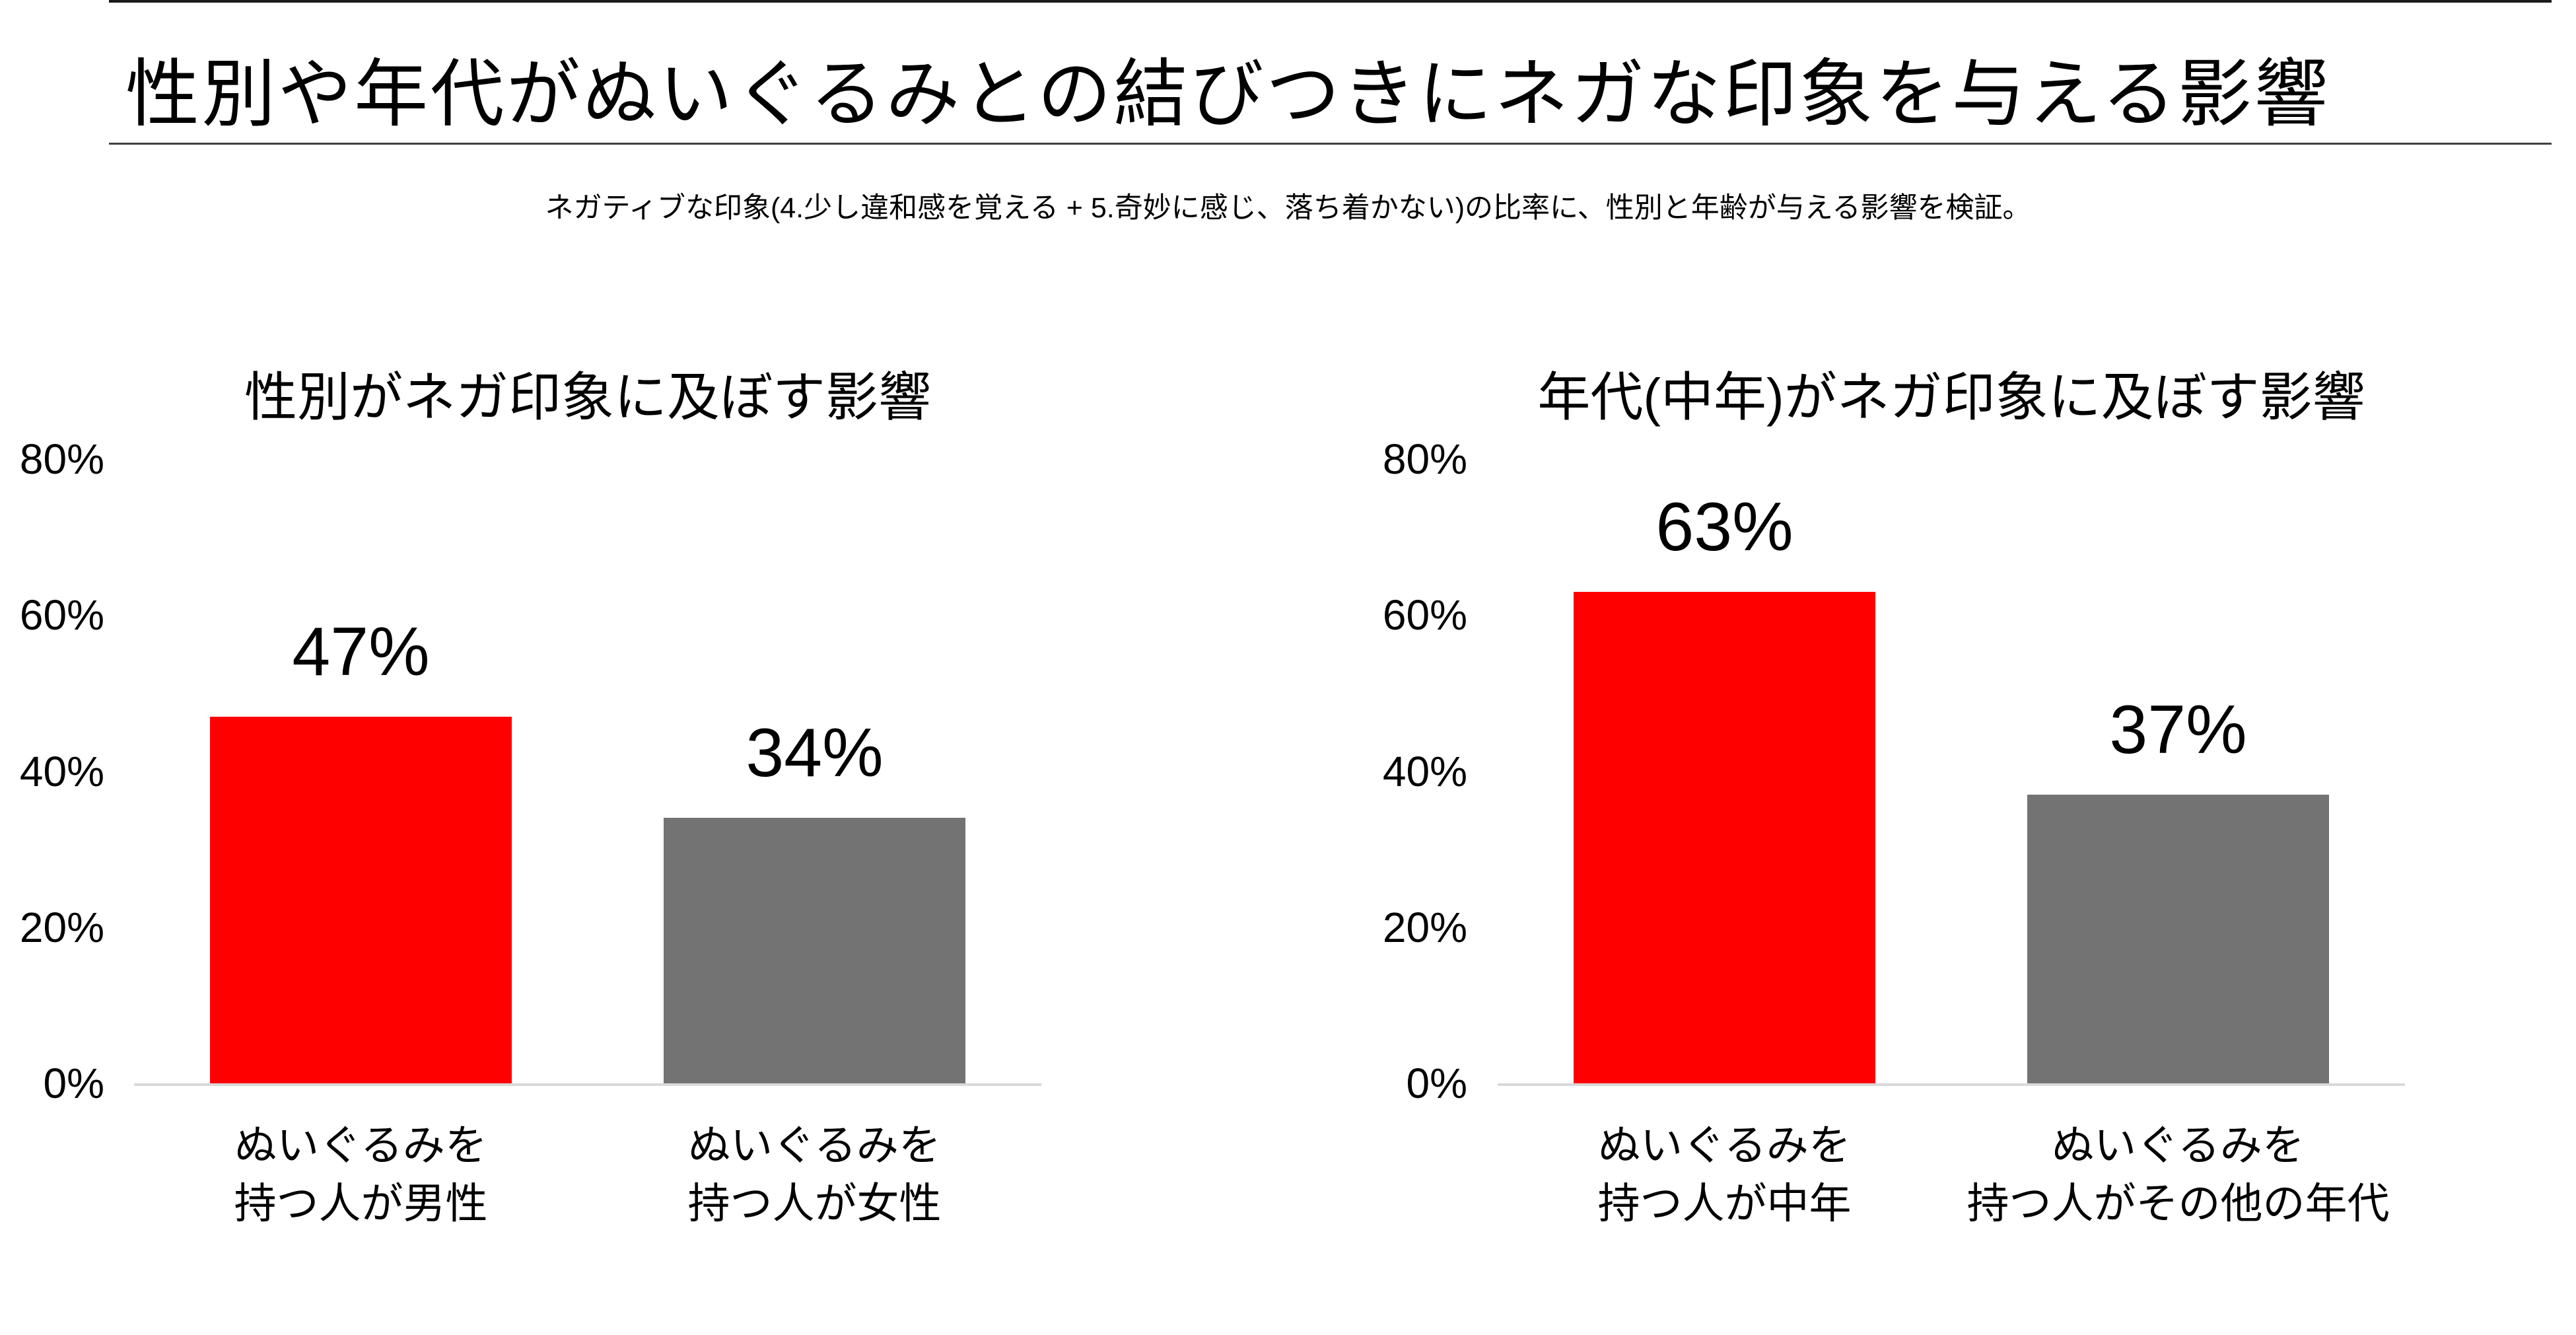 This screenshot has width=2576, height=1335. What do you see at coordinates (1331, 144) in the screenshot?
I see `title-divider-line` at bounding box center [1331, 144].